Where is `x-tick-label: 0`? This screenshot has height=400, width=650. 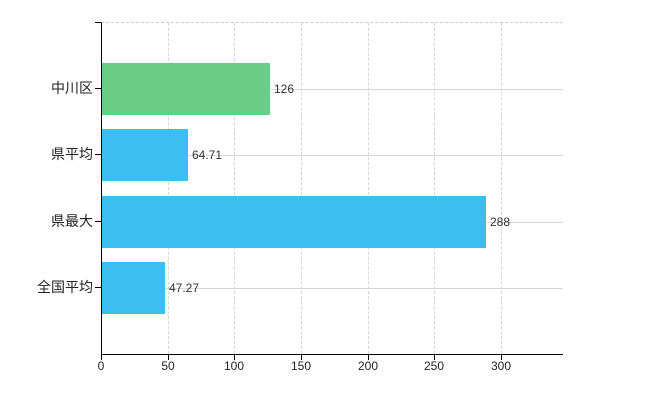 x-tick-label: 0 is located at coordinates (101, 366).